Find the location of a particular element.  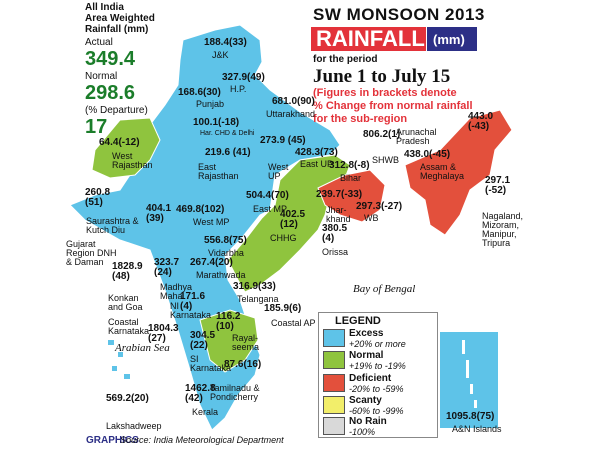

region-name: Arunachal Pradesh is located at coordinates (416, 136).